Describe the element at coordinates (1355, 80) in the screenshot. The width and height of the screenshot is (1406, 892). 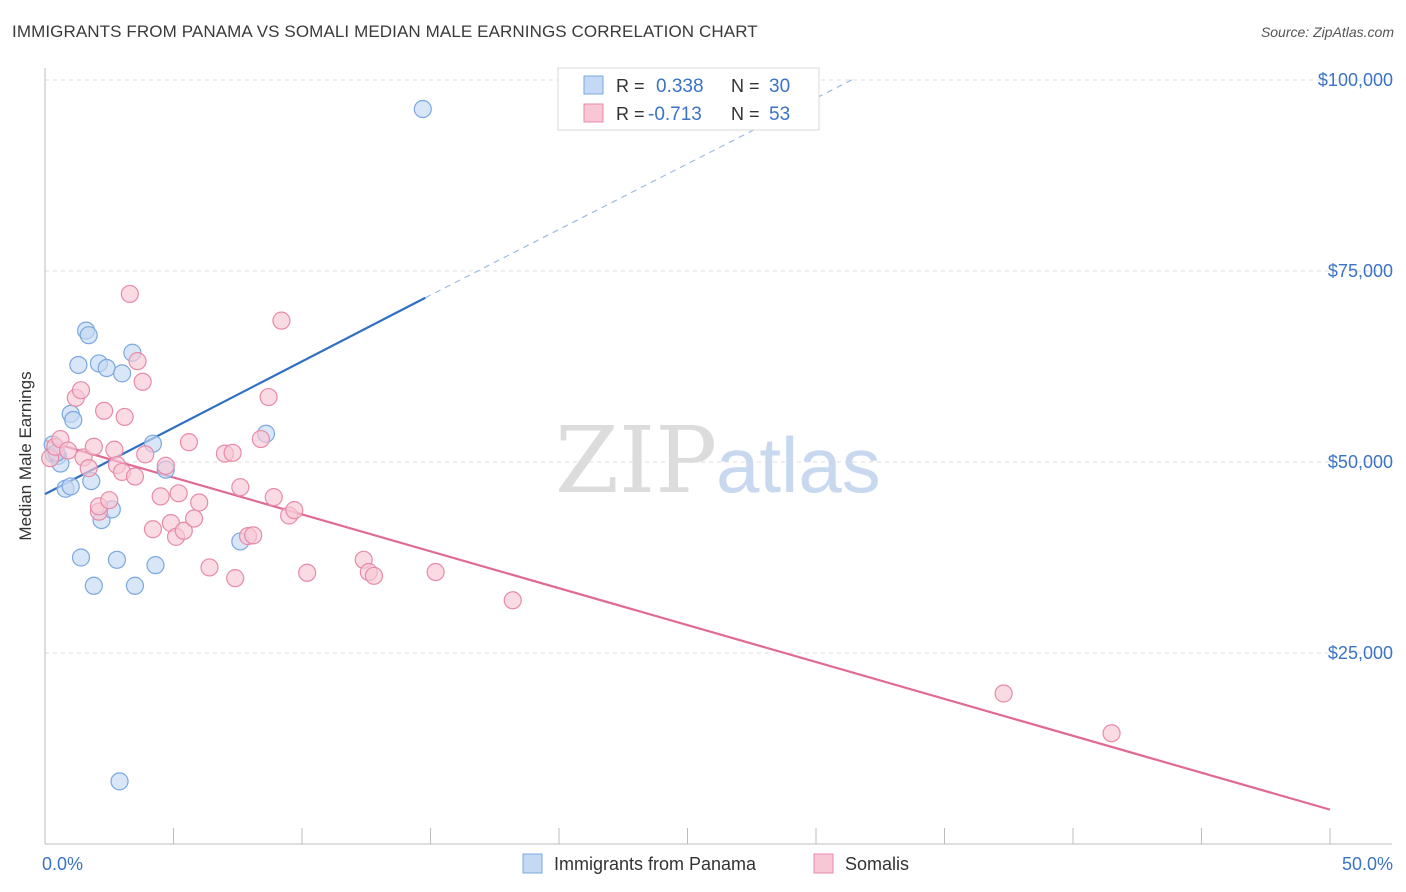
I see `y-tick-label: $100,000` at that location.